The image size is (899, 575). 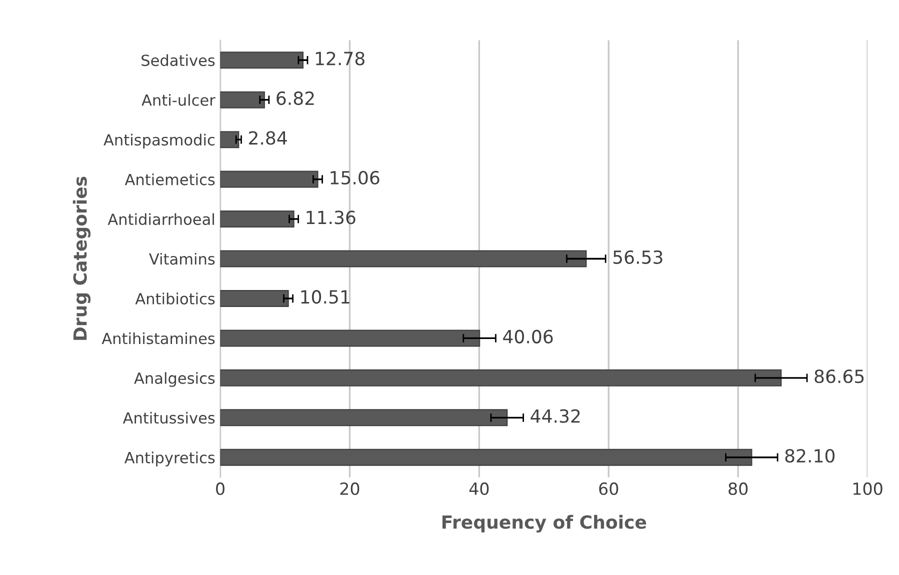 I want to click on y-tick-label: Antispasmodic, so click(x=159, y=141).